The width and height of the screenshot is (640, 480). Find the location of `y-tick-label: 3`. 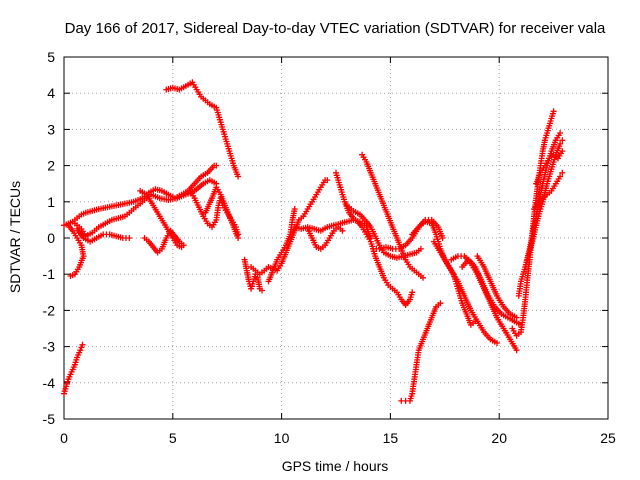

y-tick-label: 3 is located at coordinates (51, 129).